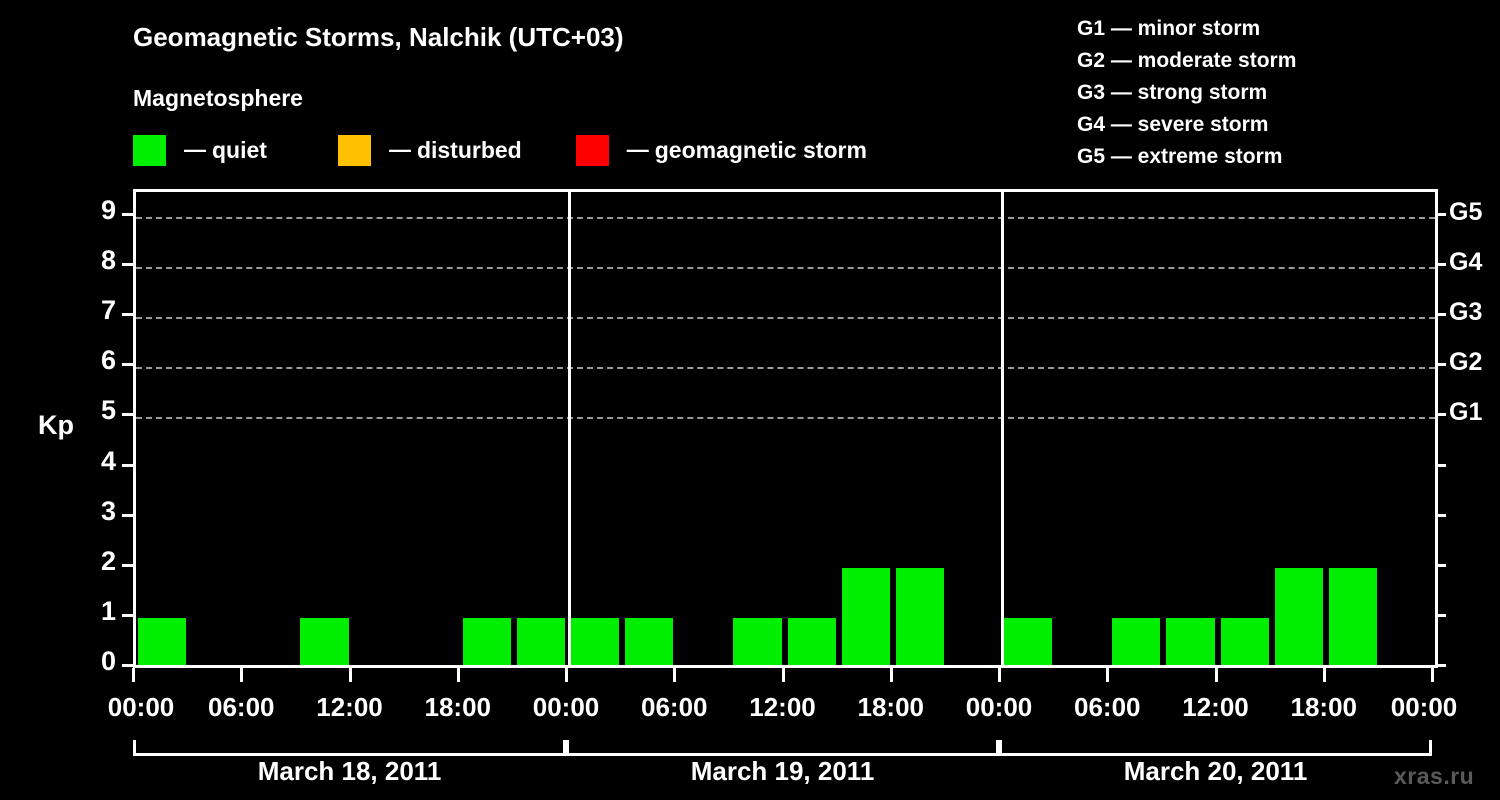 This screenshot has height=800, width=1500. Describe the element at coordinates (782, 771) in the screenshot. I see `day-label: March 19, 2011` at that location.